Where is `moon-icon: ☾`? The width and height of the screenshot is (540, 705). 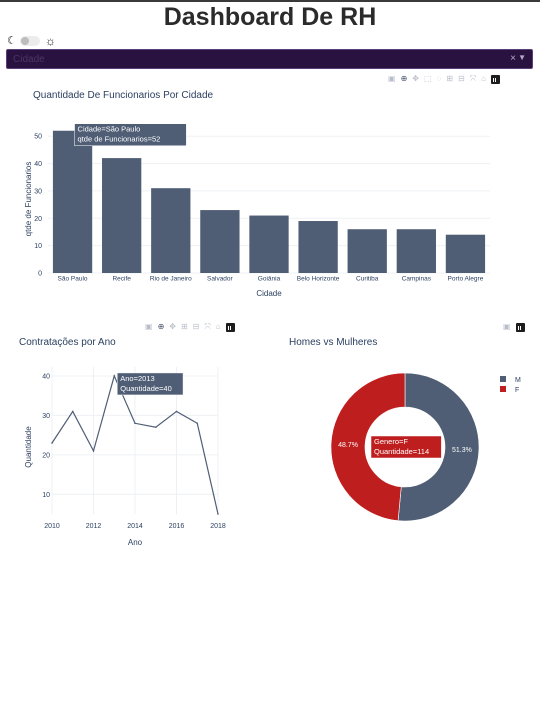
moon-icon: ☾ is located at coordinates (12, 41).